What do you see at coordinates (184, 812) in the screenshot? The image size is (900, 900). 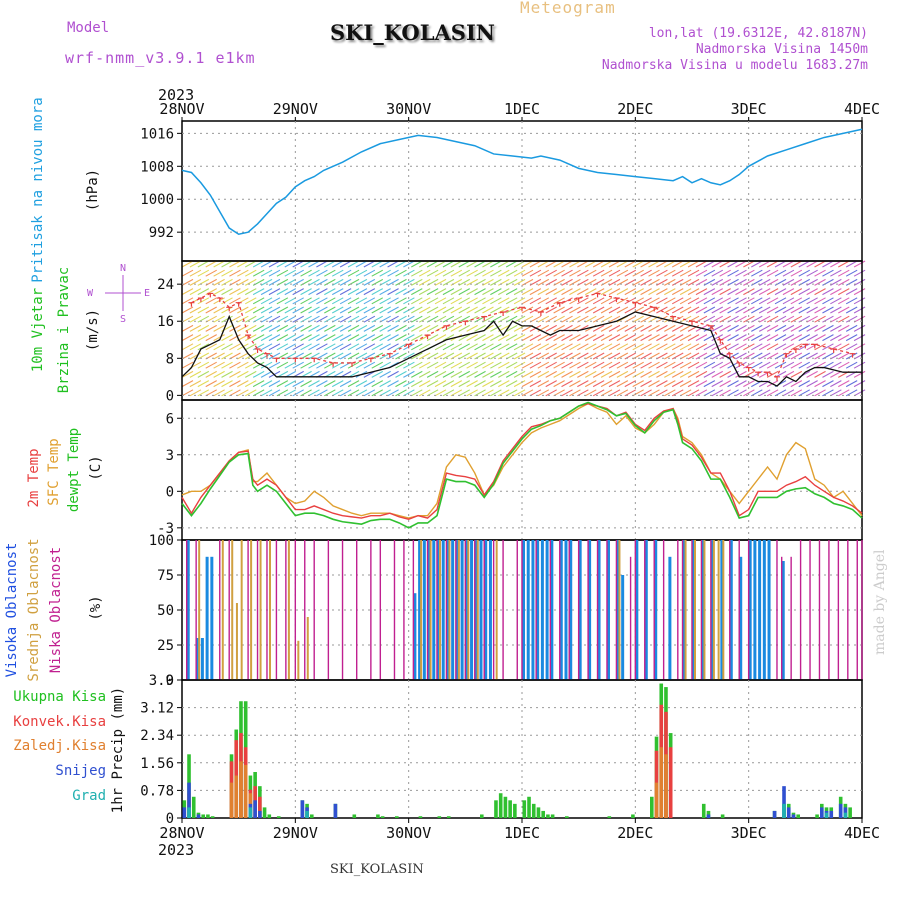 I see `snow-bar` at bounding box center [184, 812].